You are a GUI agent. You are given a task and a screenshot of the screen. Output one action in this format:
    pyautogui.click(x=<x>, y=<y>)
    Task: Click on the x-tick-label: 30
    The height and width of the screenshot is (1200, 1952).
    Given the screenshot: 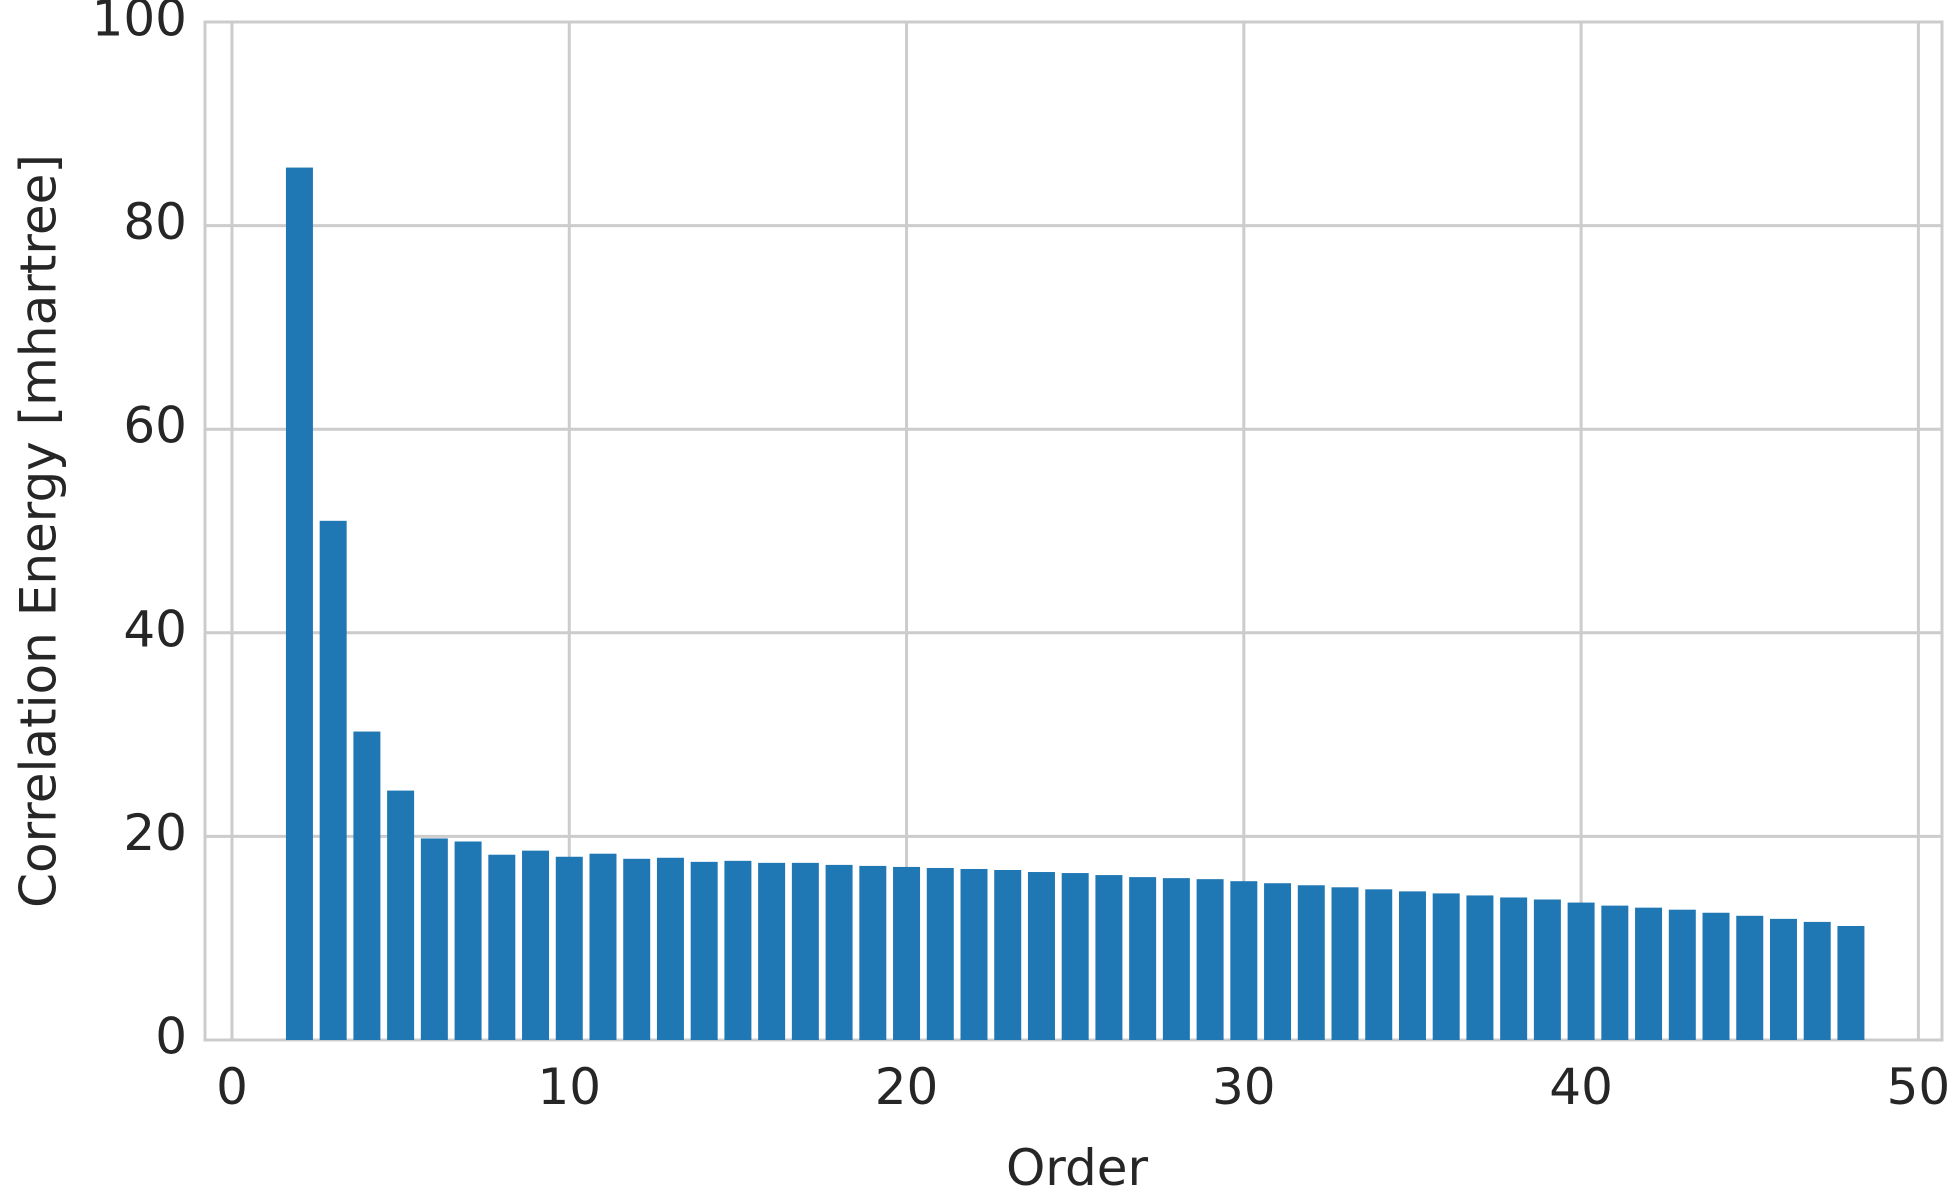 What is the action you would take?
    pyautogui.click(x=1244, y=1087)
    